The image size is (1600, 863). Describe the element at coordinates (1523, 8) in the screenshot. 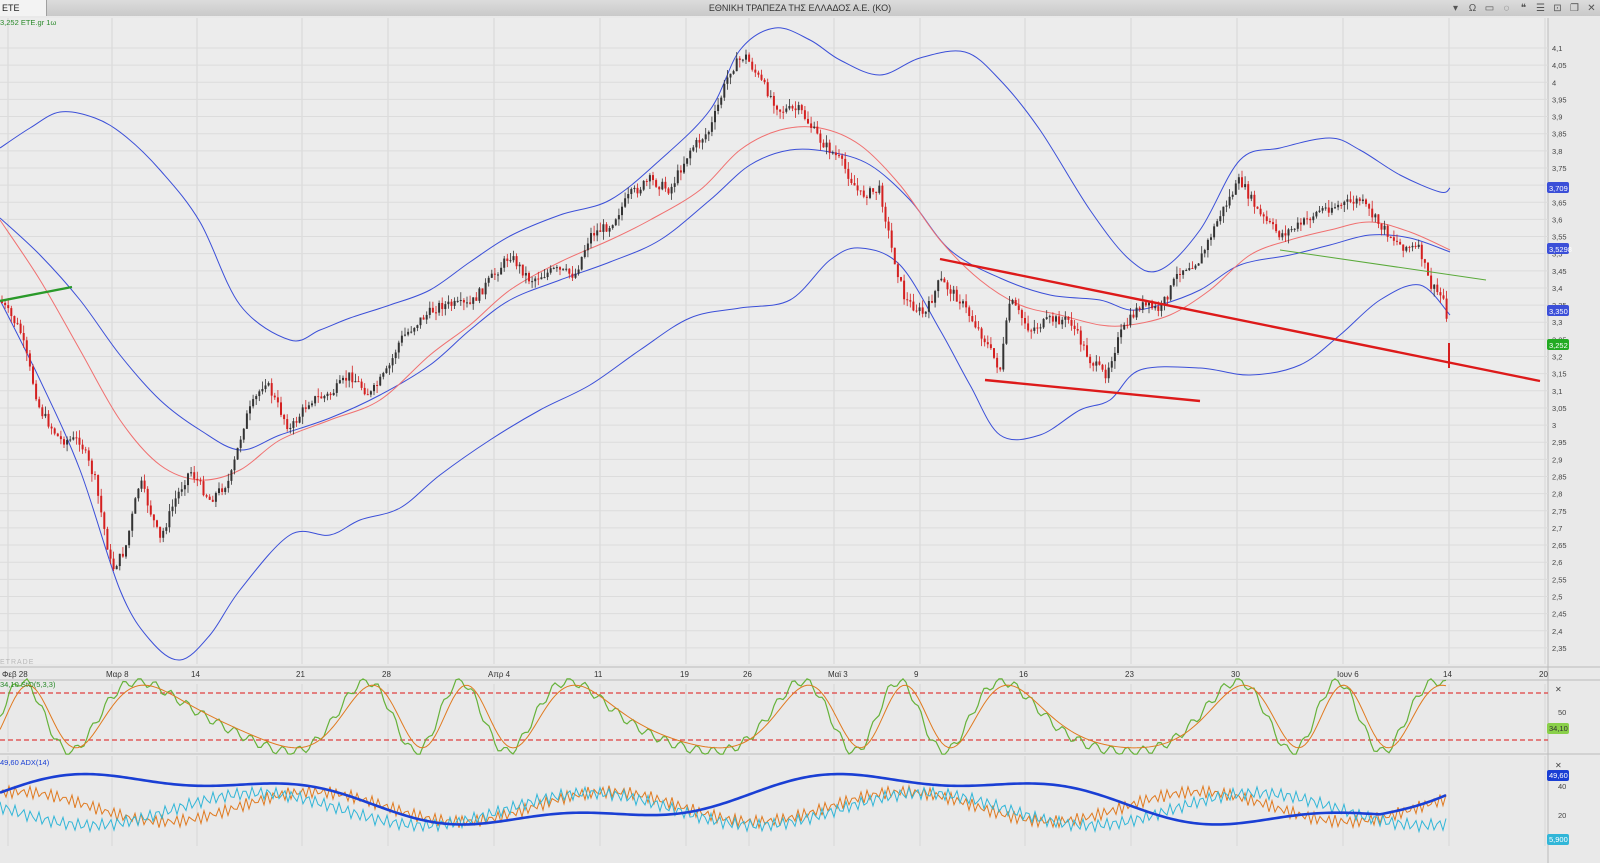

I see `quote-icon: ❝` at that location.